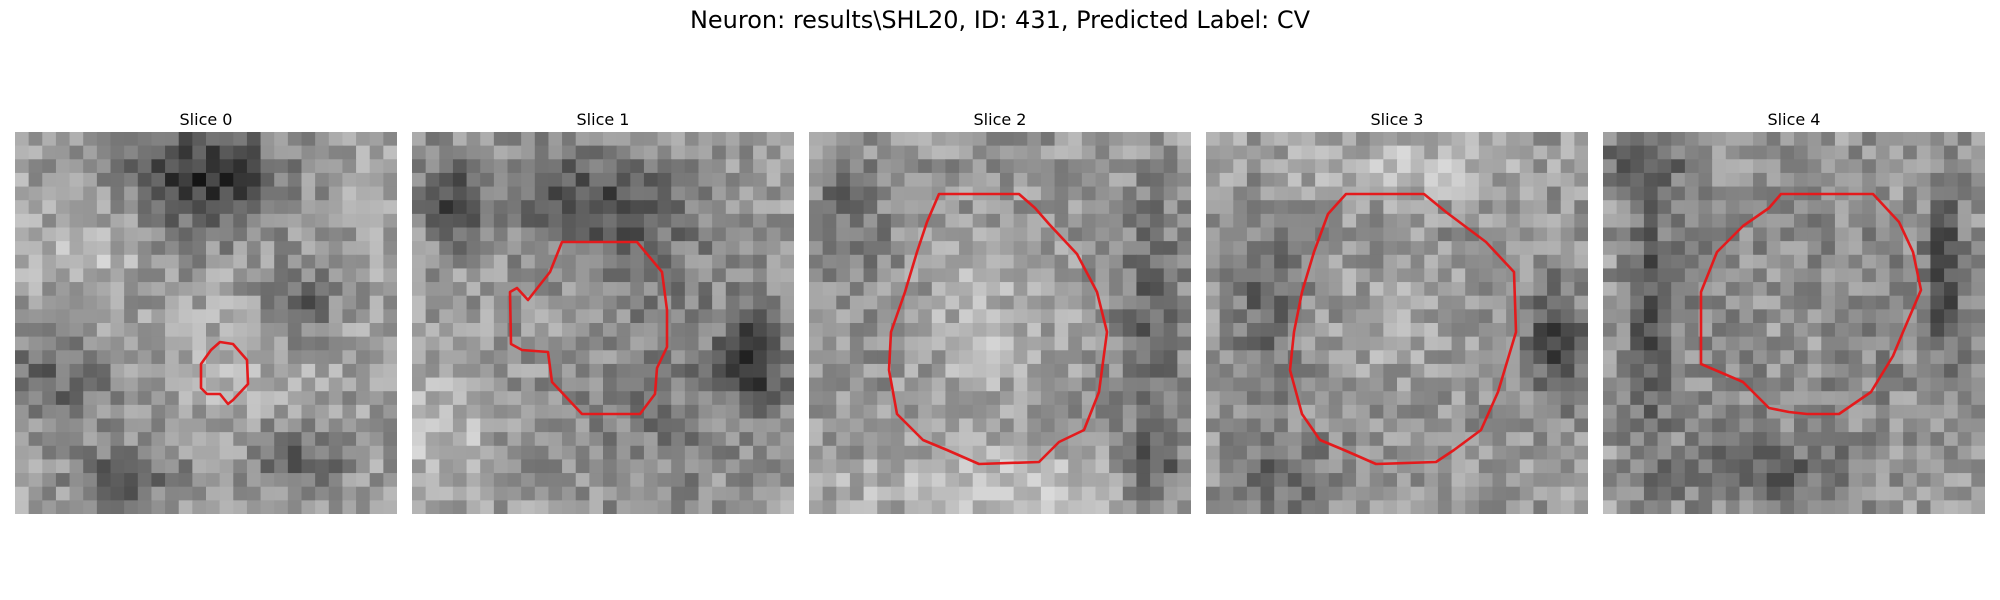 This screenshot has height=600, width=2000. I want to click on slice-panel-3: Slice 3, so click(1397, 311).